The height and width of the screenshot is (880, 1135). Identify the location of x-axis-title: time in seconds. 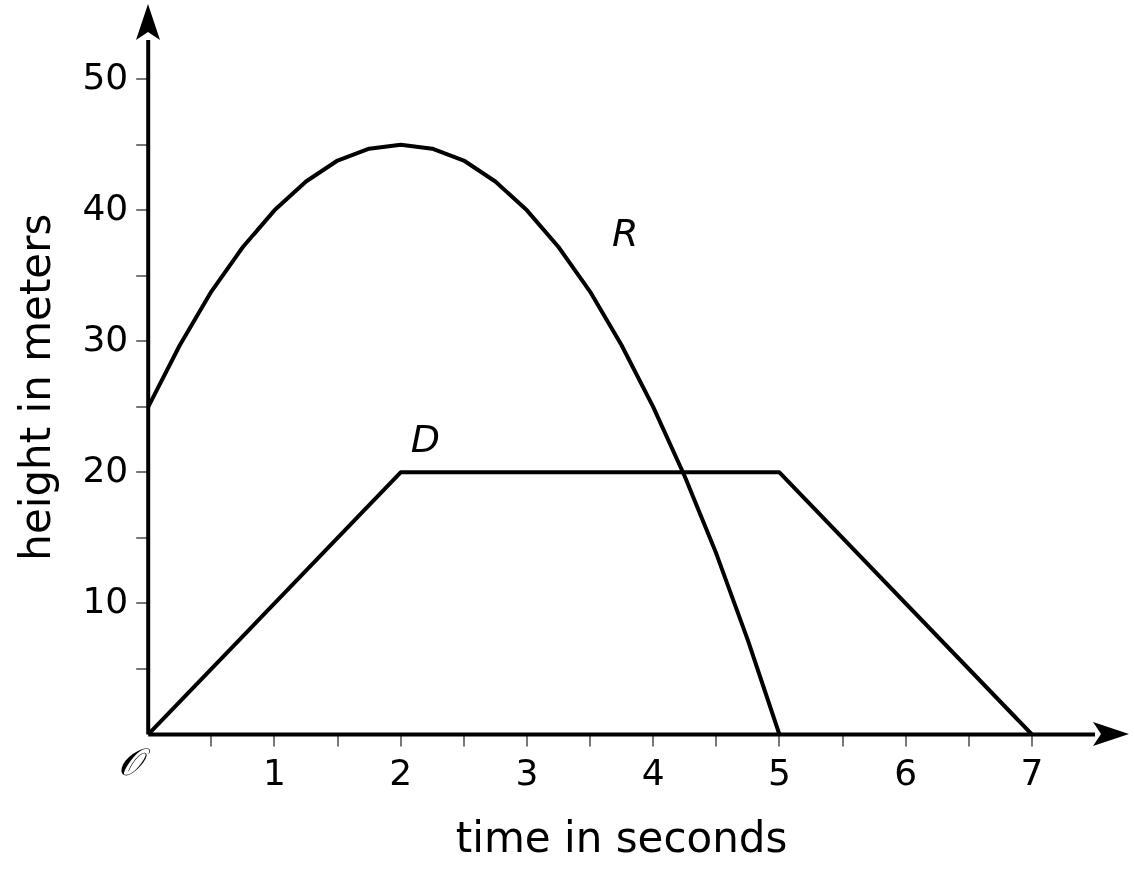
(621, 837).